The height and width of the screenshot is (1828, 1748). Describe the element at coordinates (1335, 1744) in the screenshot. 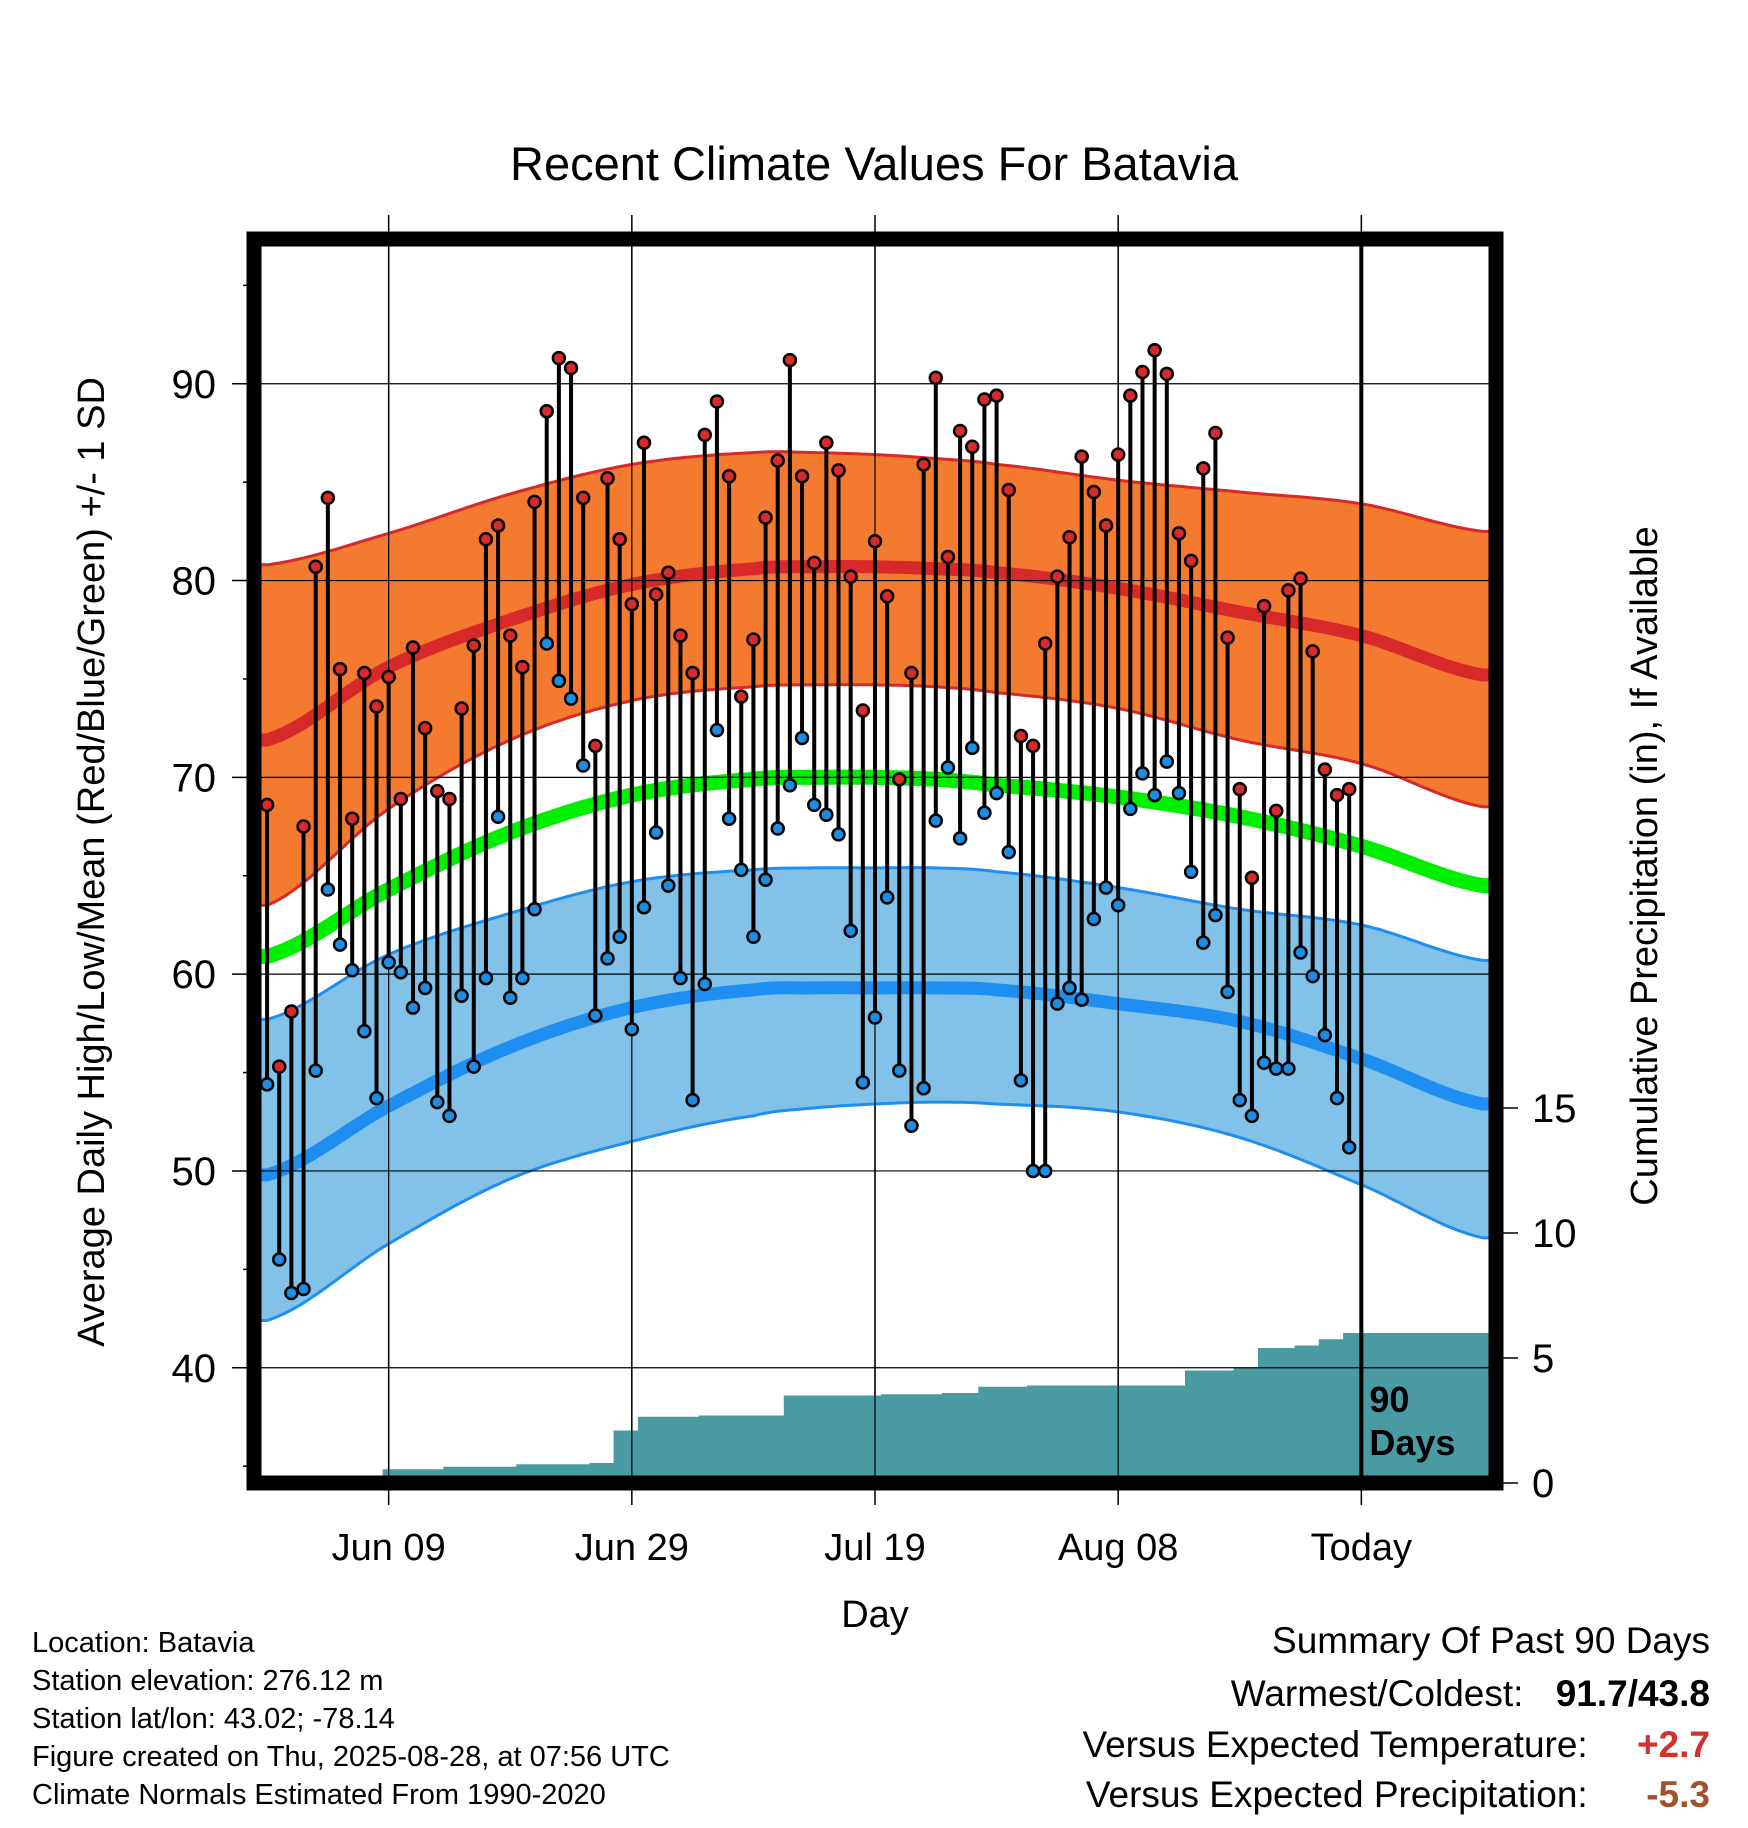

I see `temperature-label: Versus Expected Temperature:` at that location.